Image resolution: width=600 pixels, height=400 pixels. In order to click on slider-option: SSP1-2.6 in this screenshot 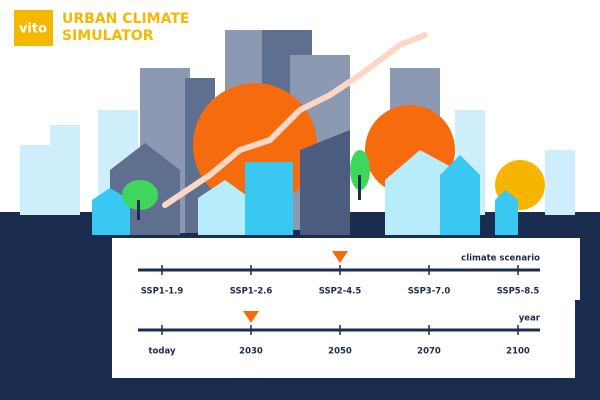, I will do `click(251, 292)`.